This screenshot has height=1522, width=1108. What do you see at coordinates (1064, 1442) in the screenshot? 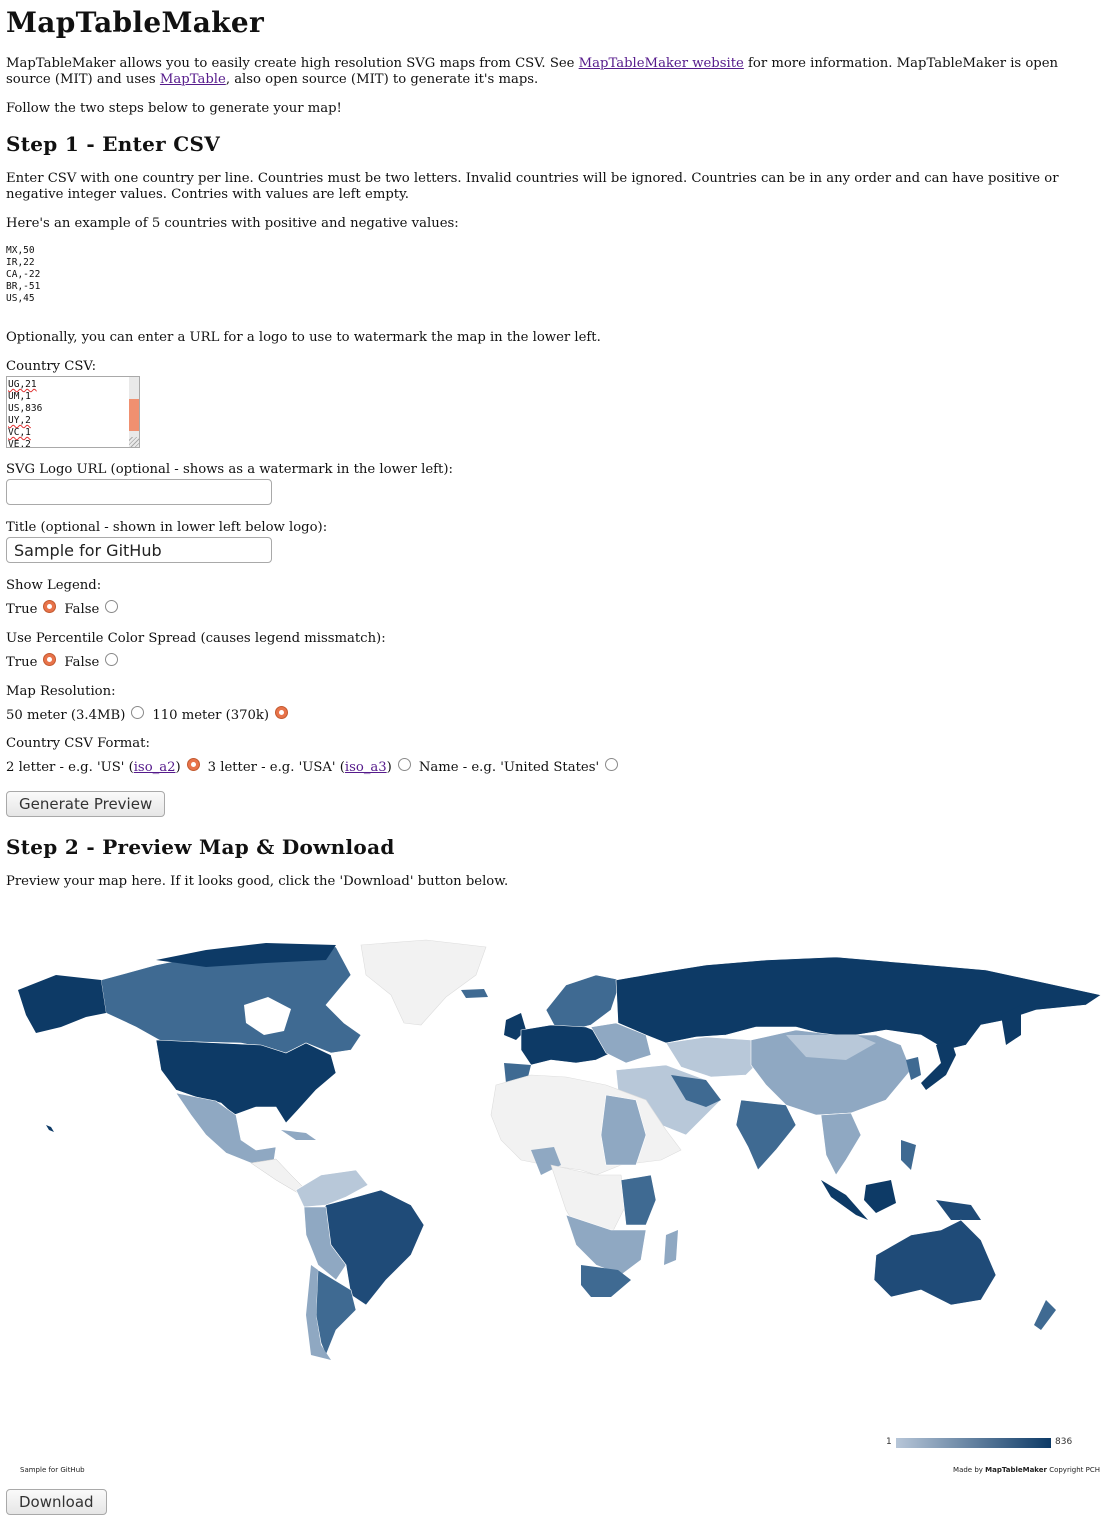
I see `legend-max-label: 836` at bounding box center [1064, 1442].